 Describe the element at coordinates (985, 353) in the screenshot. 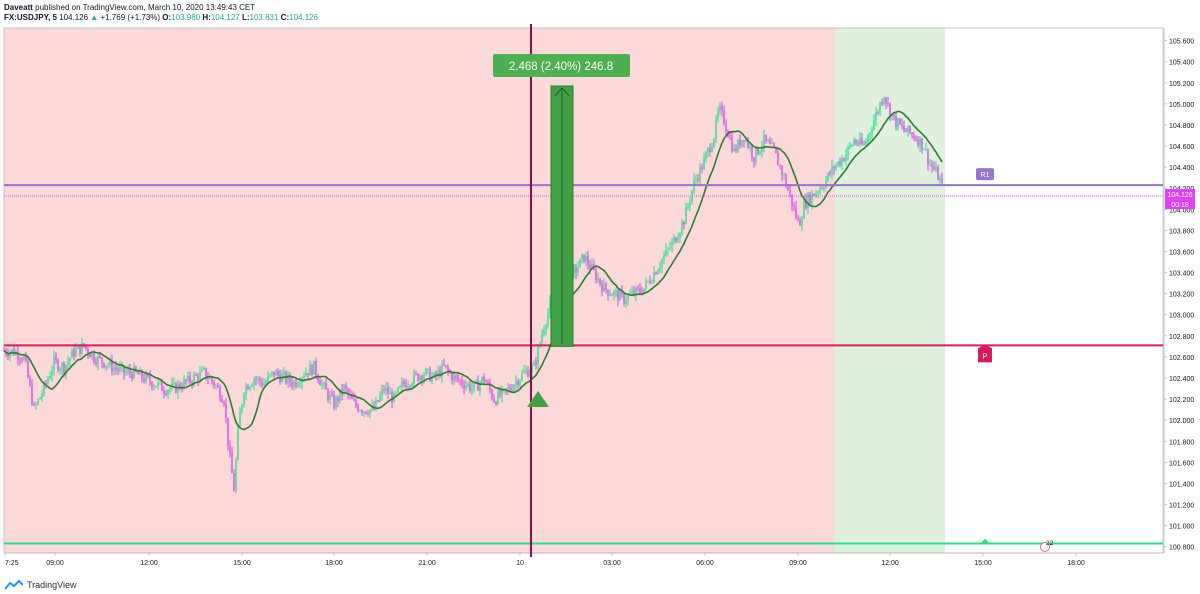

I see `pivot-badge` at that location.